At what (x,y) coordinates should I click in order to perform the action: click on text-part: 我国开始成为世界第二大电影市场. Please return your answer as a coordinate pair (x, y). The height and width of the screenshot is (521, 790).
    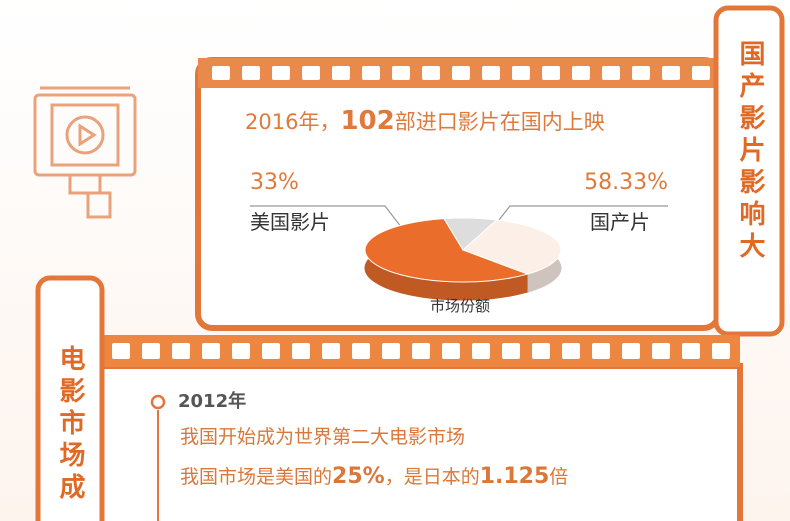
    Looking at the image, I should click on (323, 437).